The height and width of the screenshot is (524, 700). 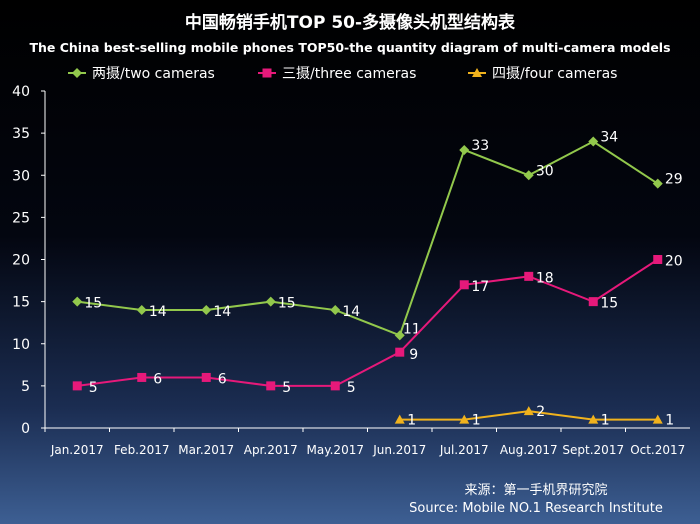 I want to click on data-label: 17, so click(x=480, y=287).